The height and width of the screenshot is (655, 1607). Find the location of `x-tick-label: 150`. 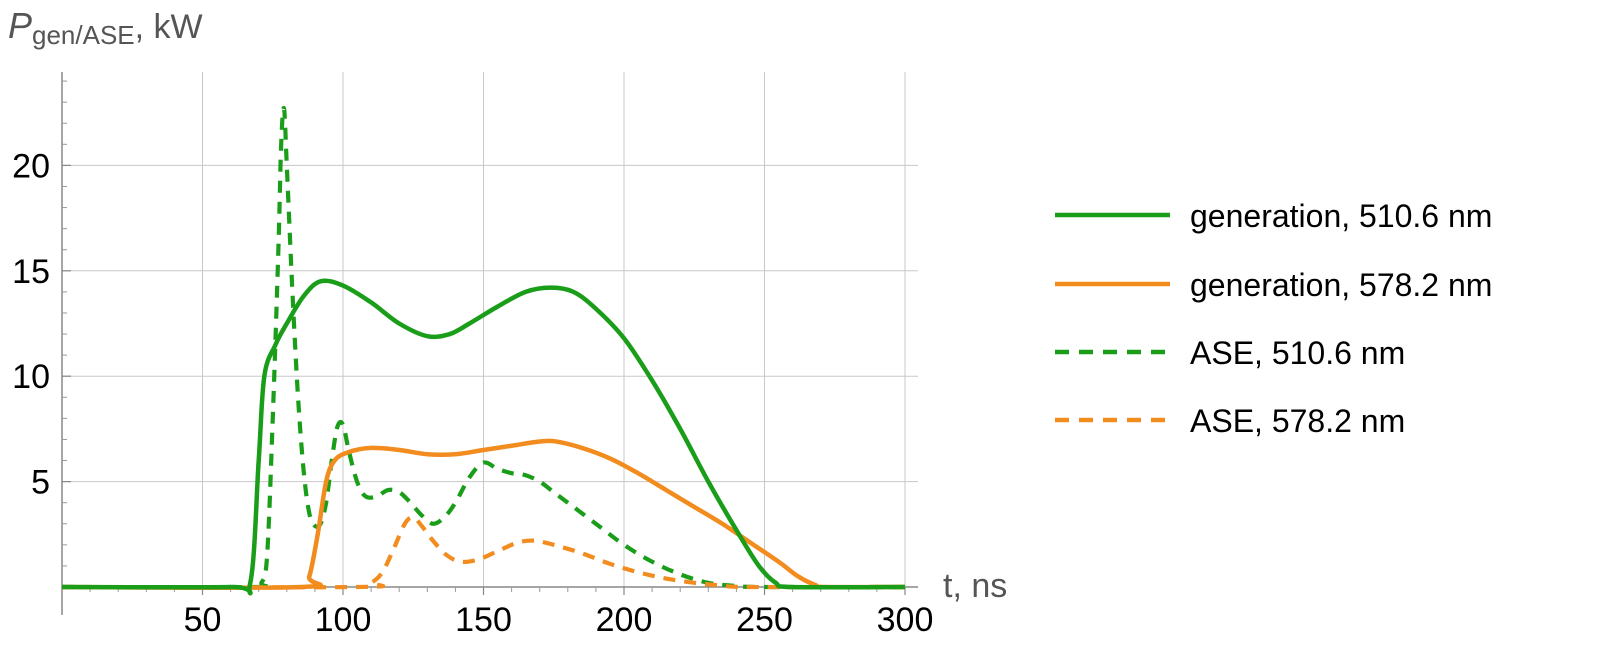

x-tick-label: 150 is located at coordinates (483, 620).